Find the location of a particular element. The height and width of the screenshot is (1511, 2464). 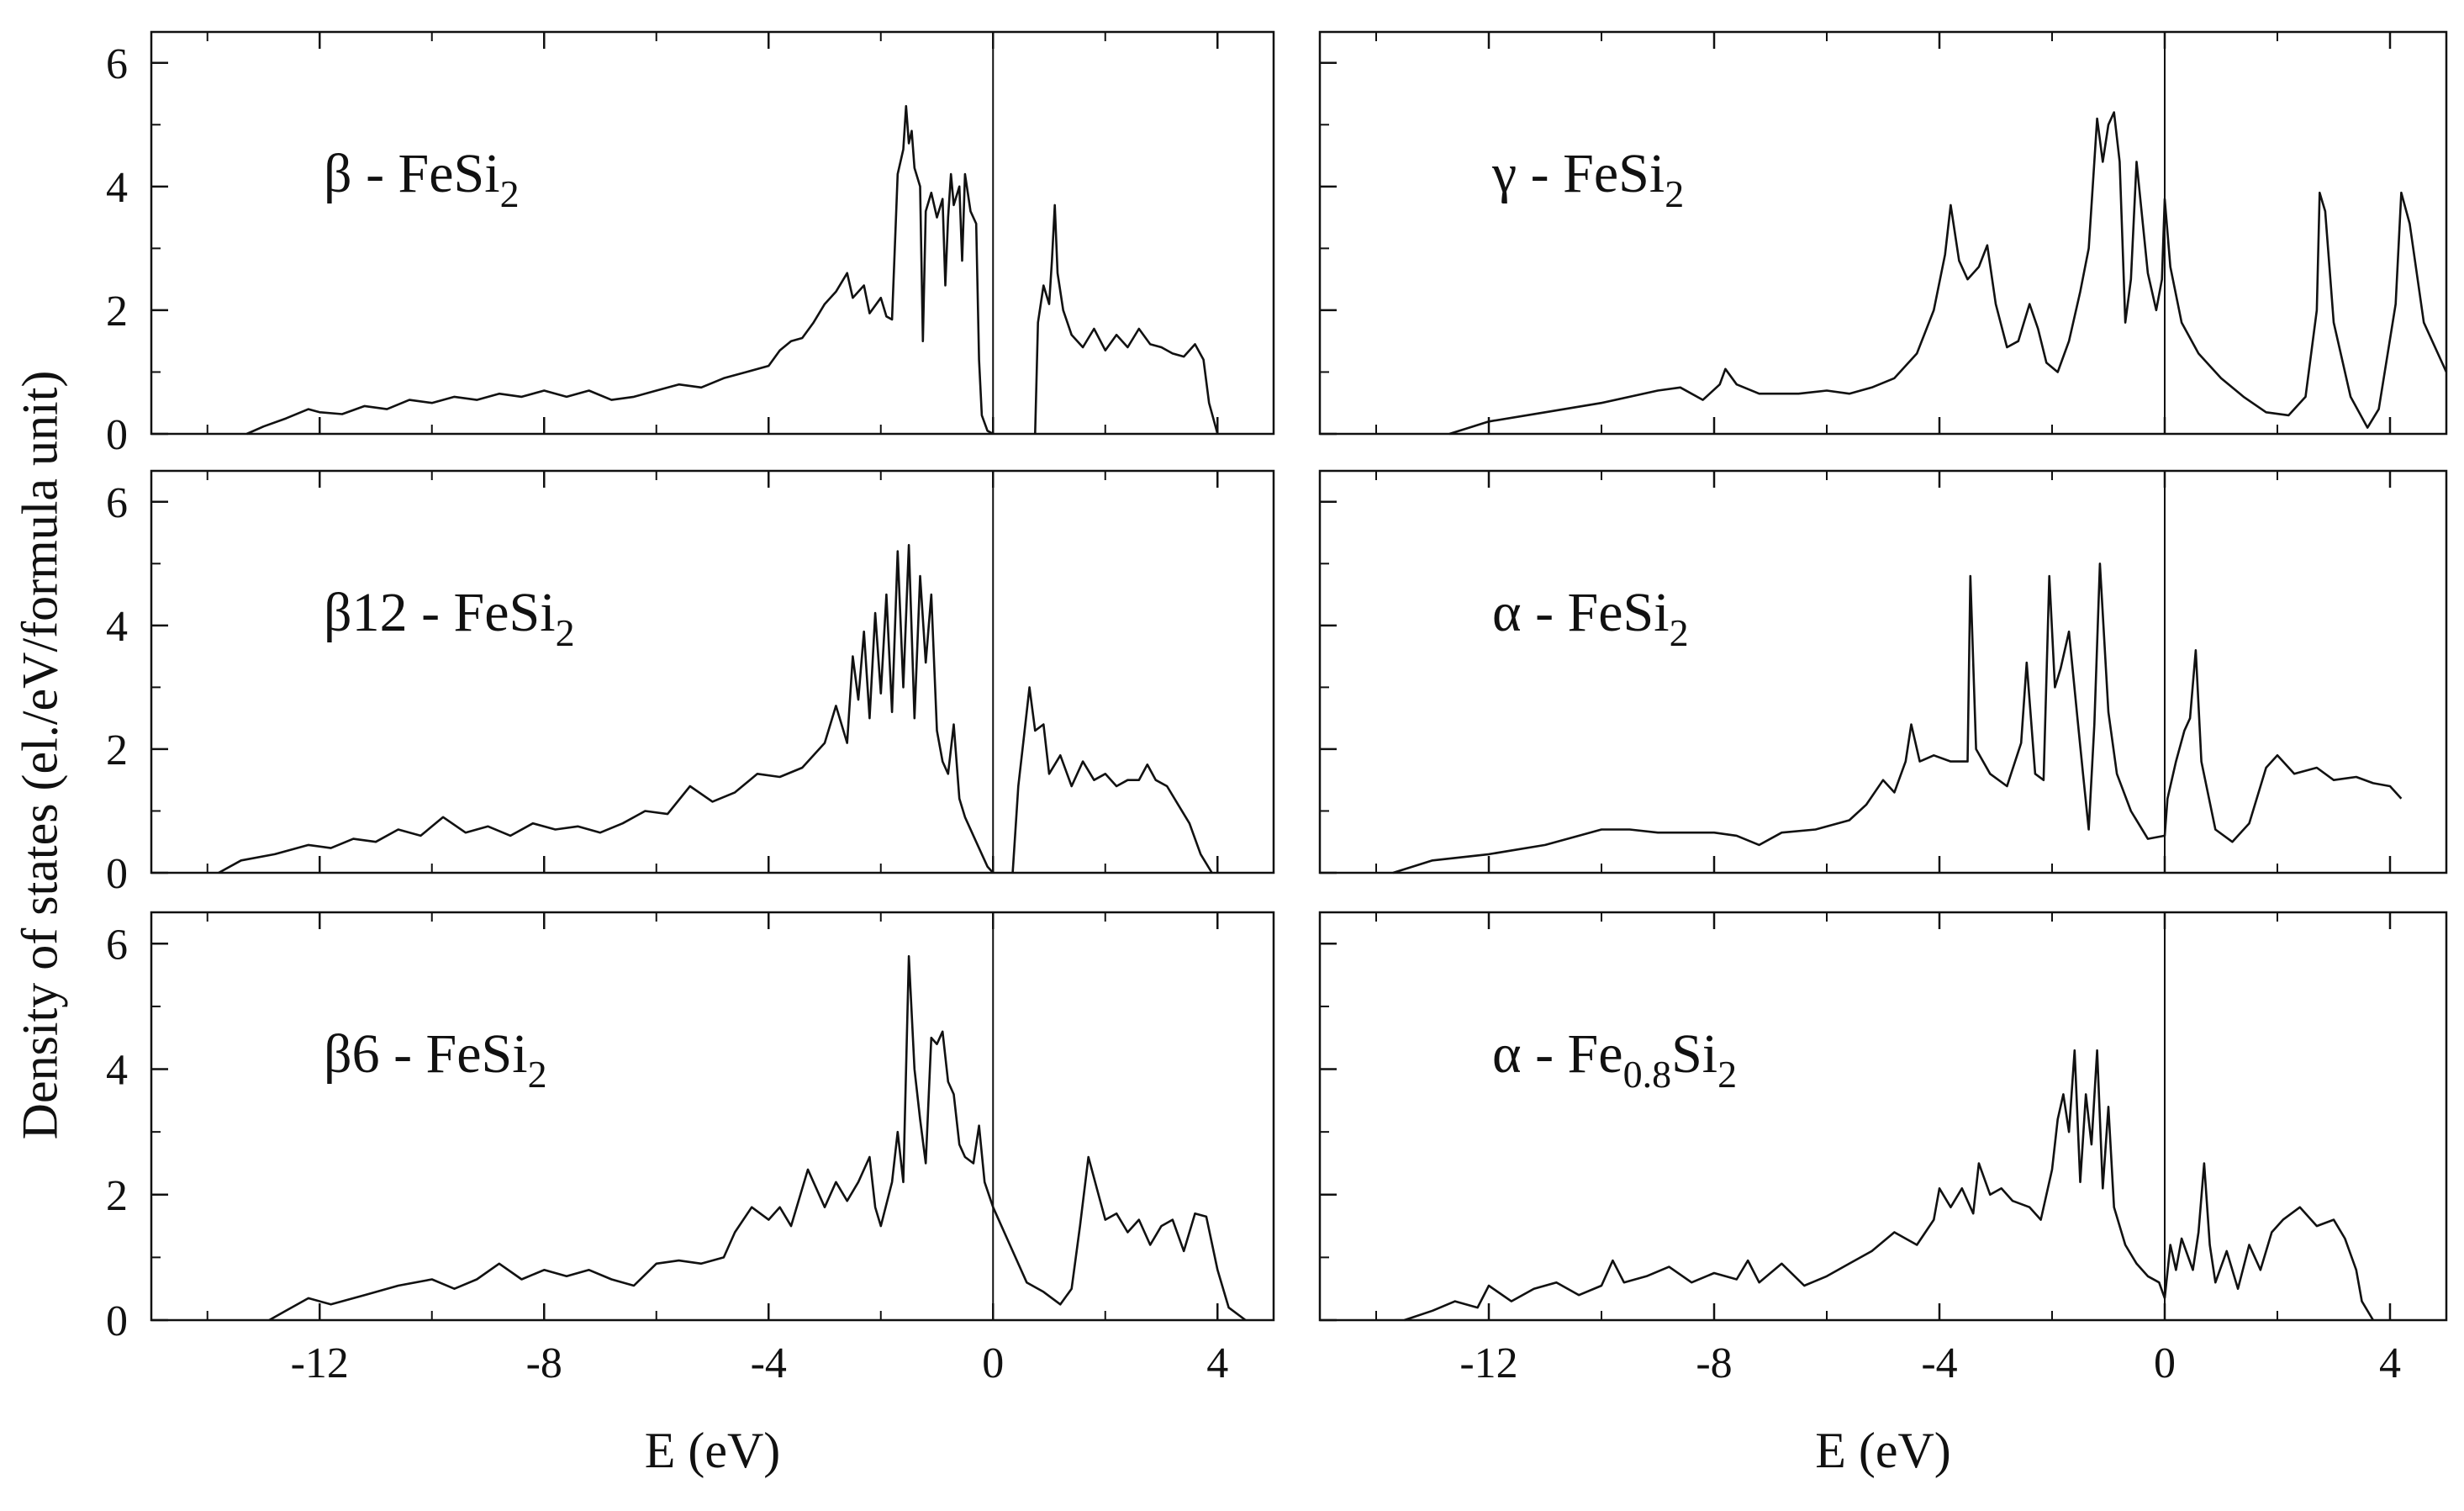

panel-label-text: β6 - FeSi is located at coordinates (426, 1054).